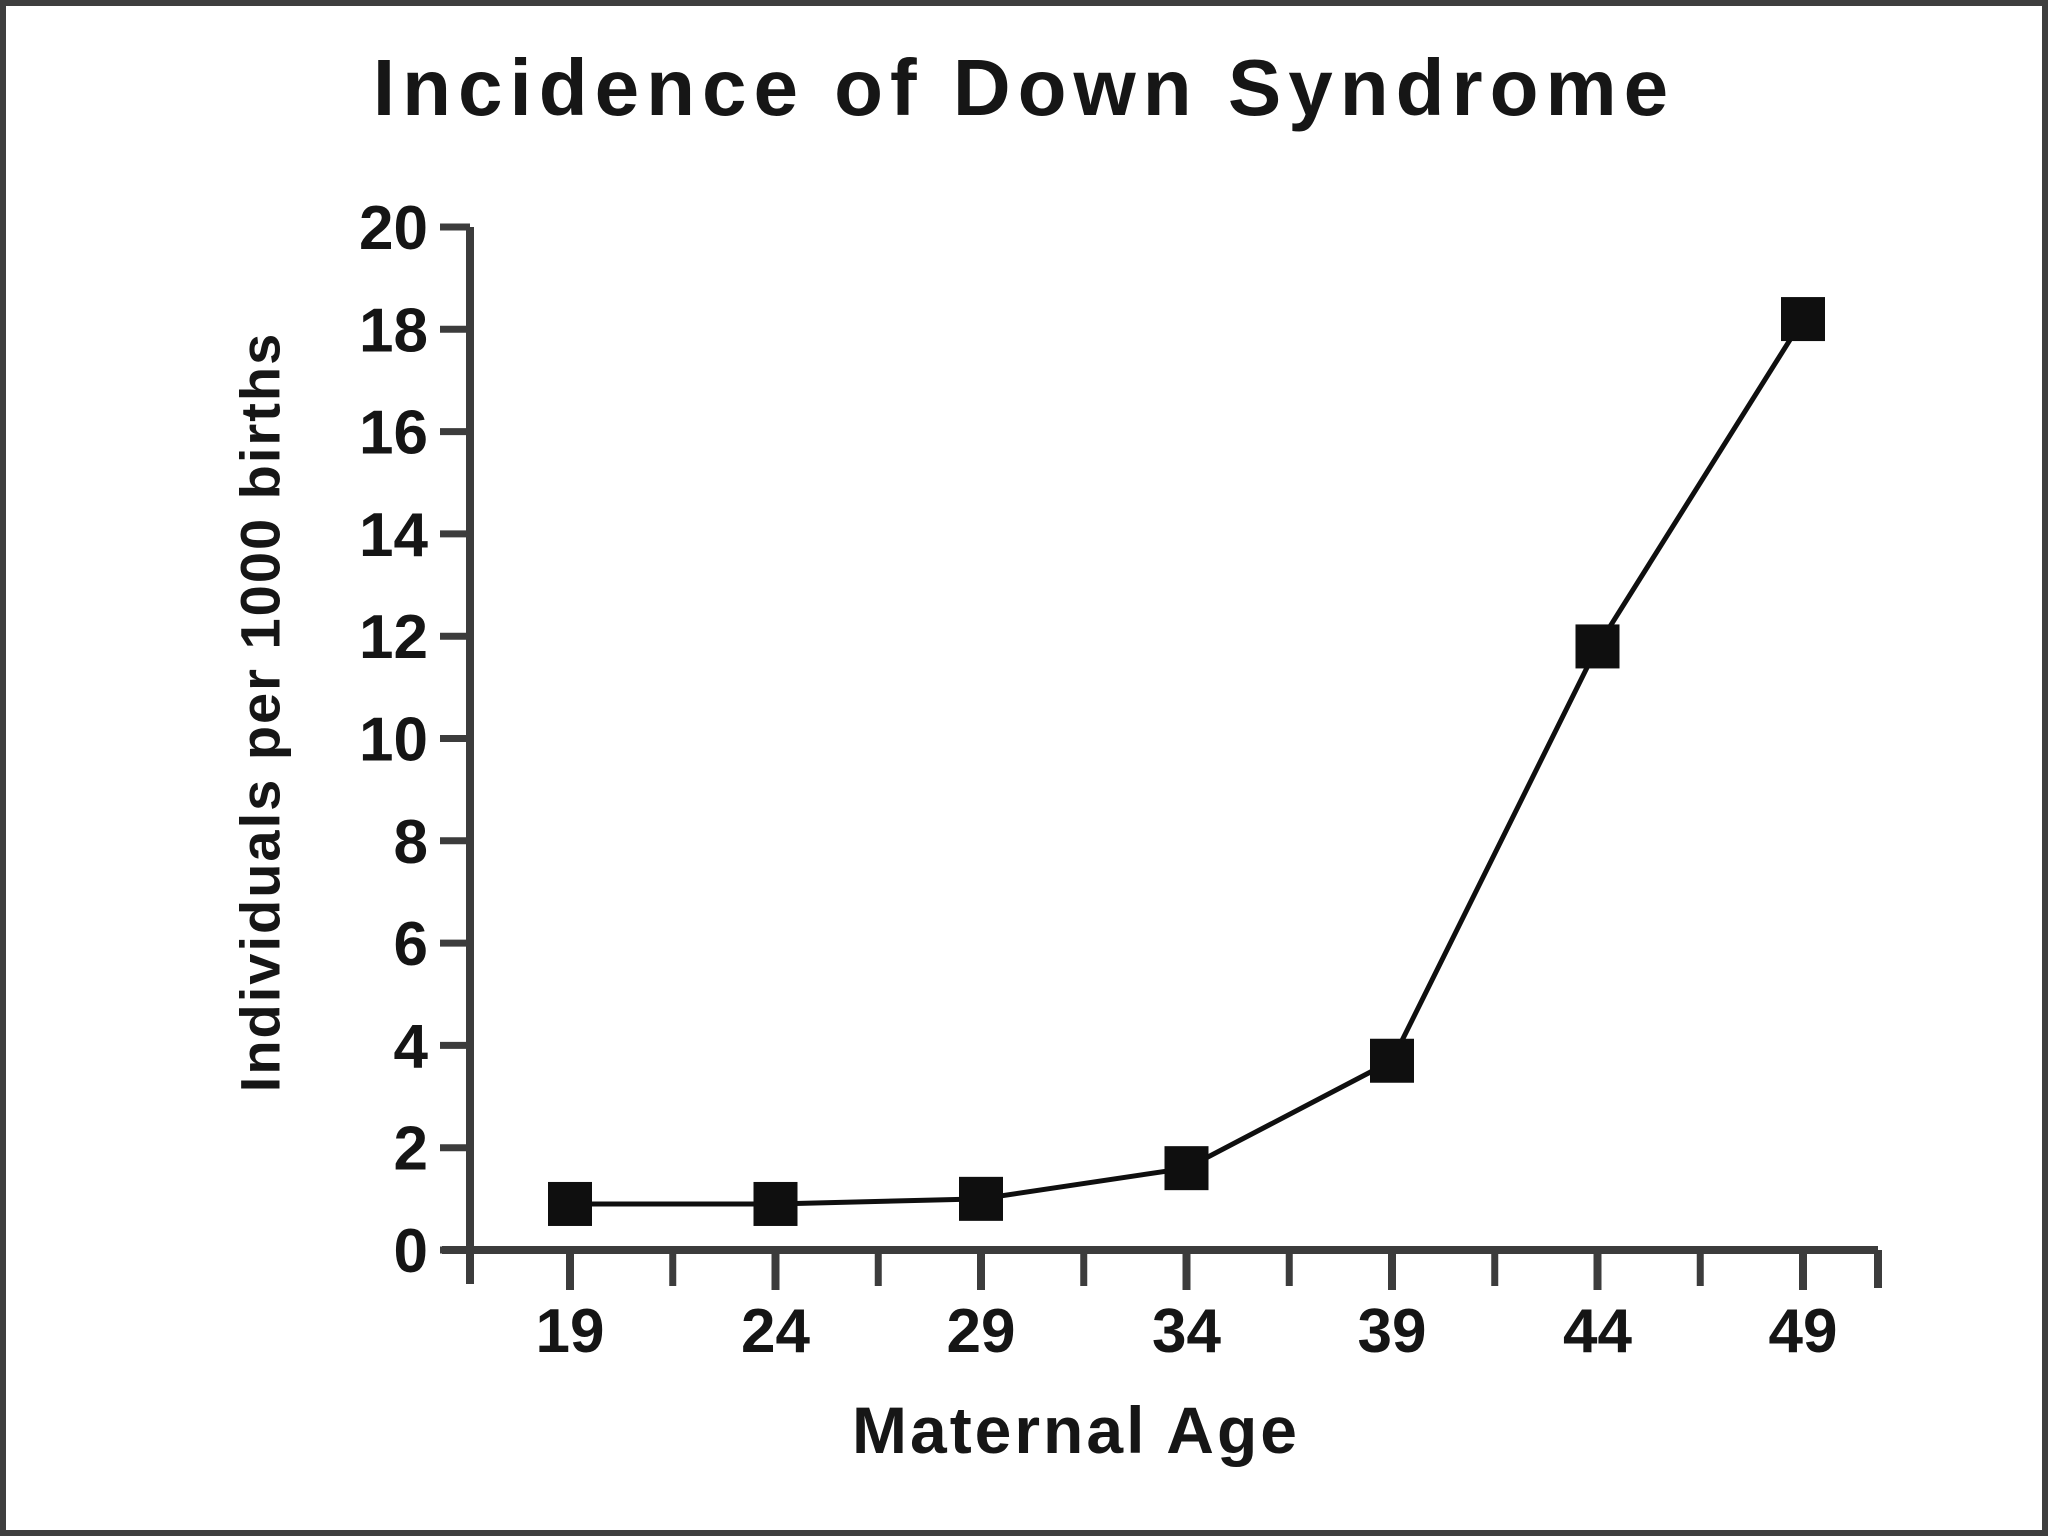 This screenshot has height=1536, width=2048. Describe the element at coordinates (775, 1331) in the screenshot. I see `x-tick-label: 24` at that location.